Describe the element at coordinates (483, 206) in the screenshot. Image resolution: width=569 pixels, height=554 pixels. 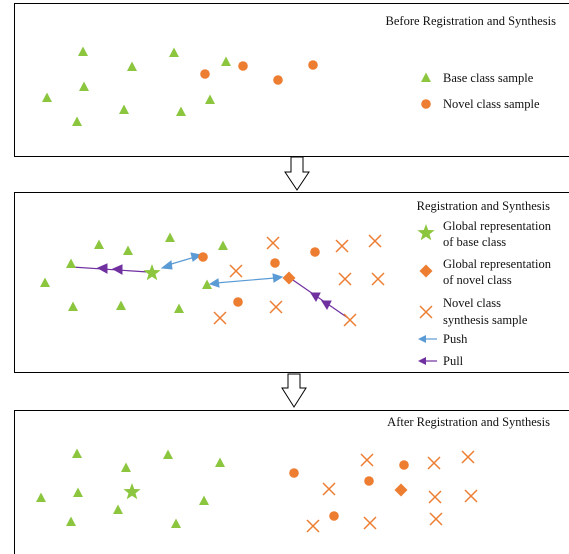
I see `panel-title: Registration and Synthesis` at that location.